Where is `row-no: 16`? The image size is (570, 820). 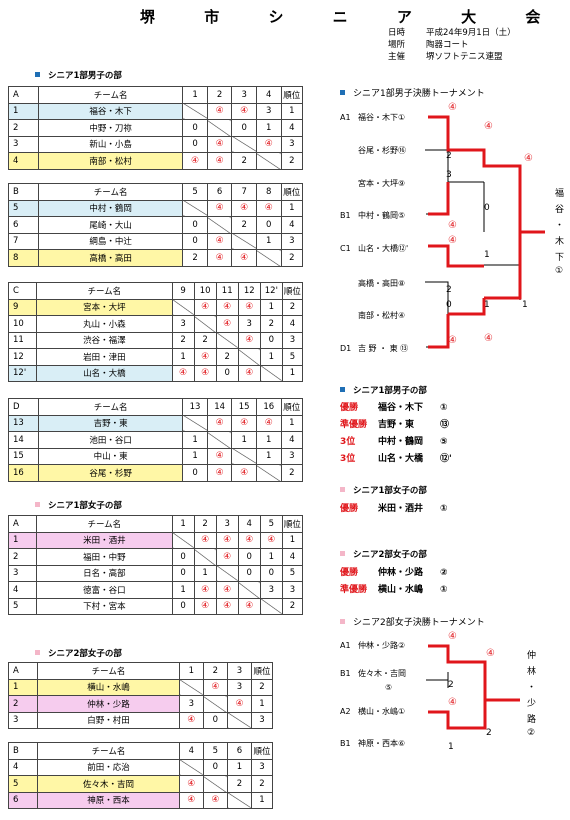 row-no: 16 is located at coordinates (23, 473).